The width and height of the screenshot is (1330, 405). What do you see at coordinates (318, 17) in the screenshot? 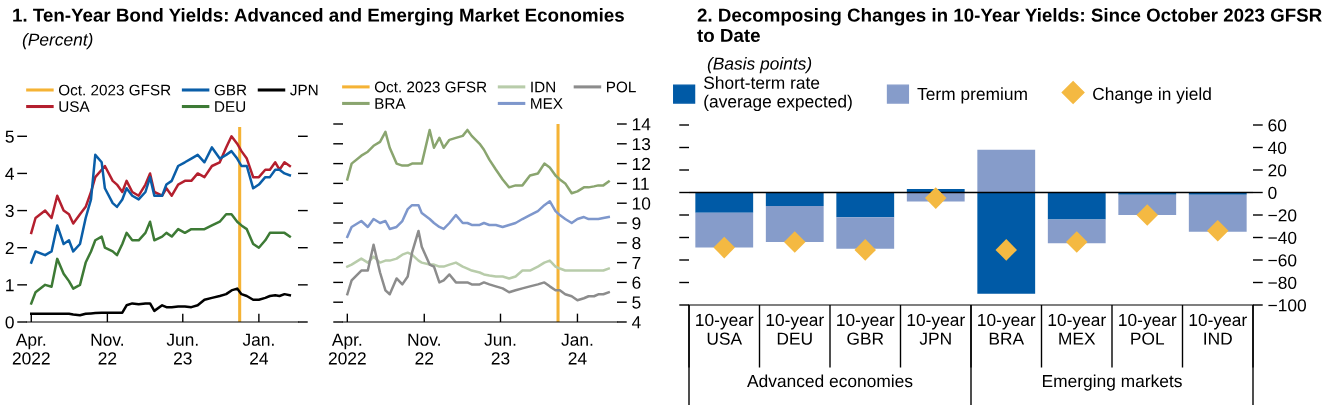
I see `chart-title: 1. Ten-Year Bond Yields: Advanced and Emerging Market Economies` at bounding box center [318, 17].